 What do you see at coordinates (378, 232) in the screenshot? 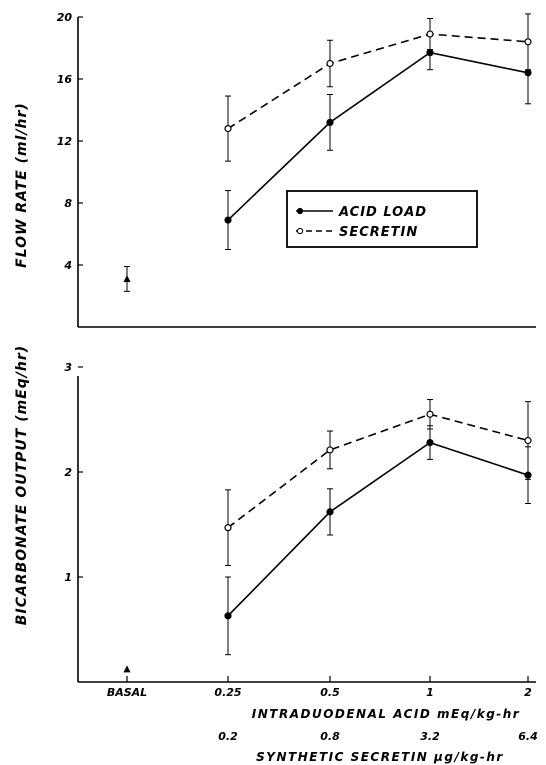
I see `legend-label: SECRETIN` at bounding box center [378, 232].